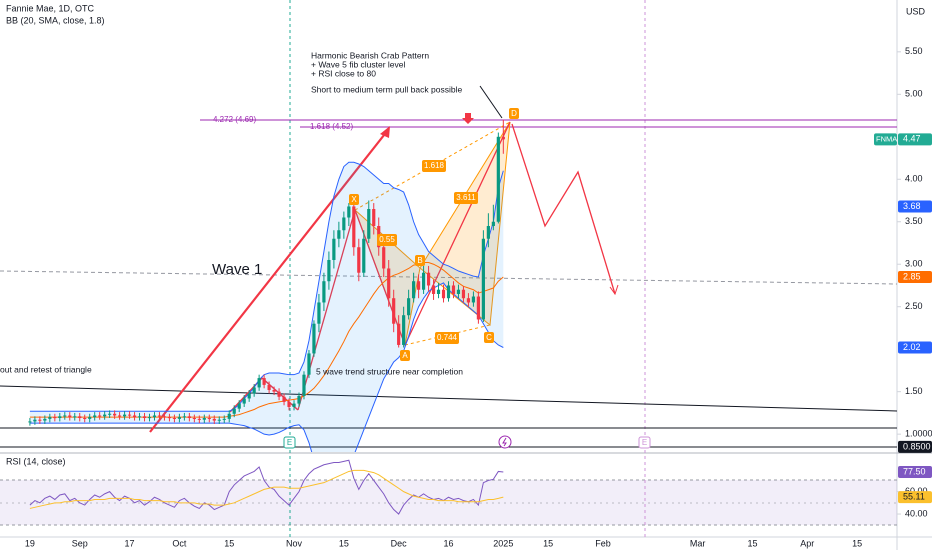  What do you see at coordinates (331, 126) in the screenshot?
I see `fib-label: 1.618 (4.52)` at bounding box center [331, 126].